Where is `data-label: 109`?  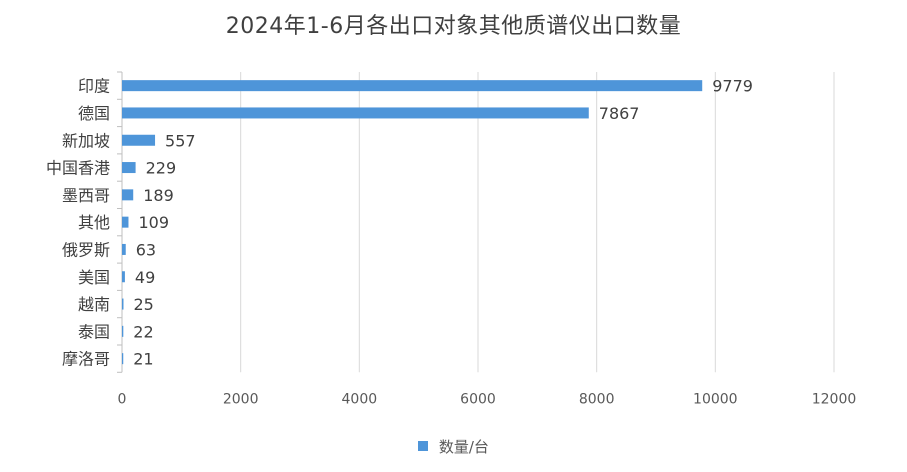 data-label: 109 is located at coordinates (153, 222).